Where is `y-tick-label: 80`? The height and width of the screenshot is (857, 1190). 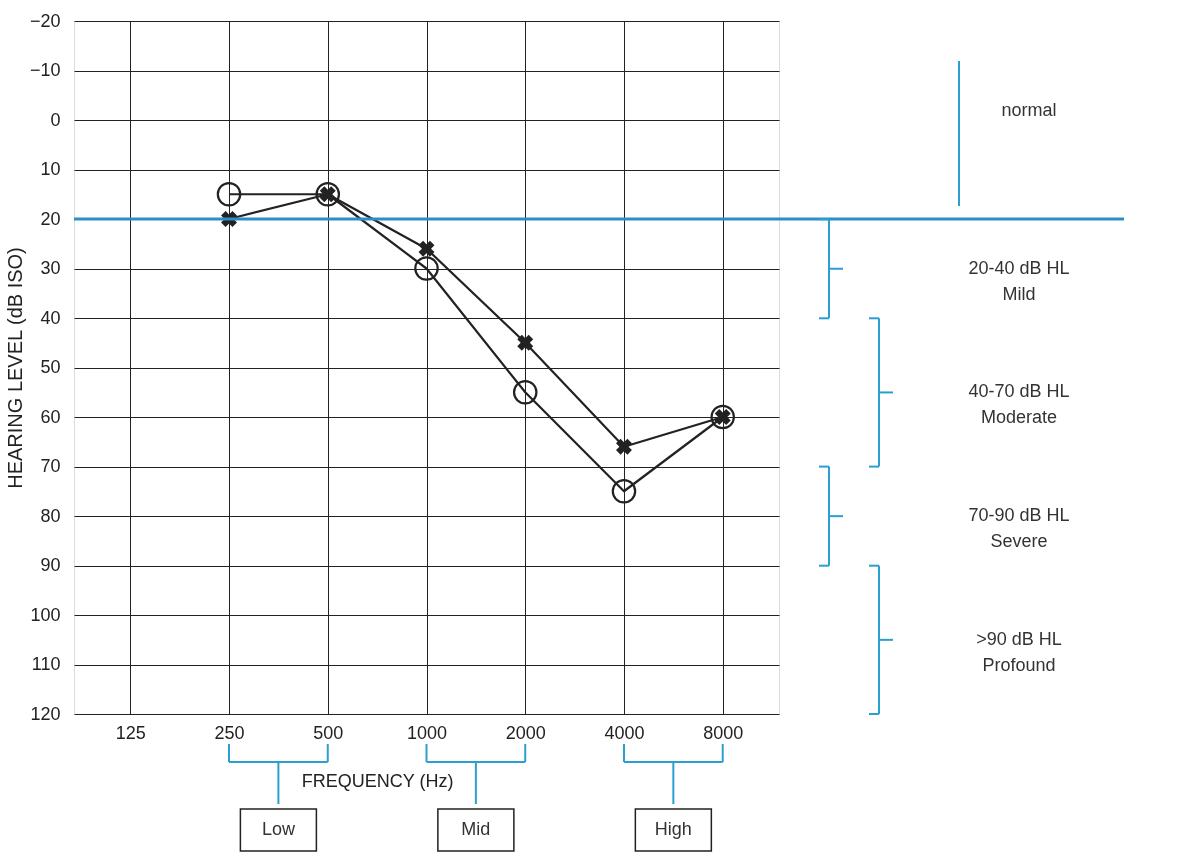 y-tick-label: 80 is located at coordinates (50, 515).